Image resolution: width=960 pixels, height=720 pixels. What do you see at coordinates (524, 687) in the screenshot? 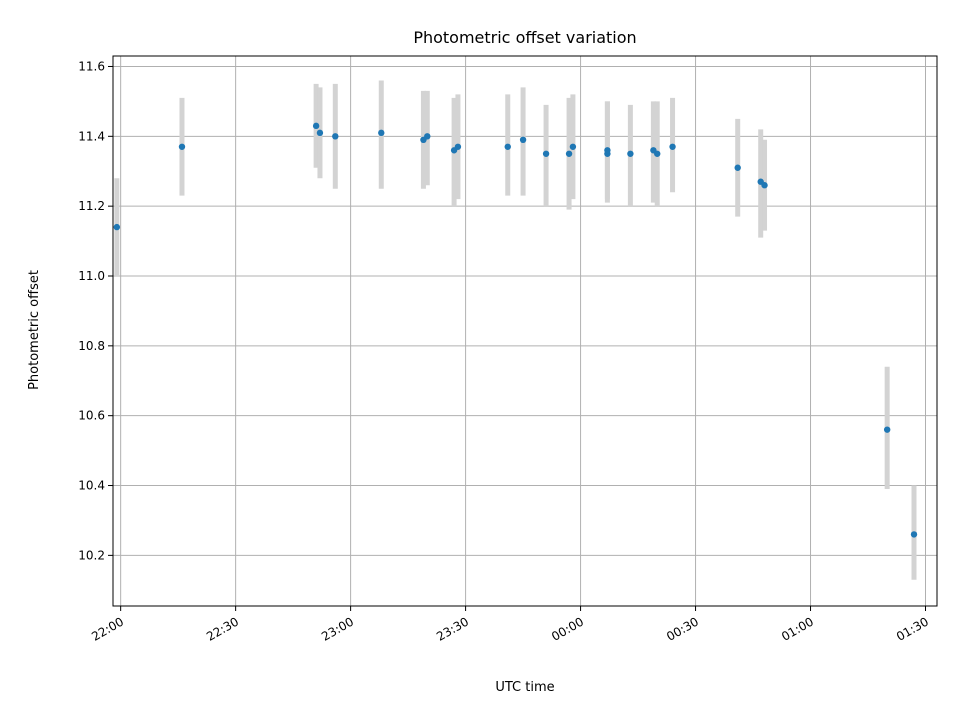
I see `x-axis-label: UTC time` at bounding box center [524, 687].